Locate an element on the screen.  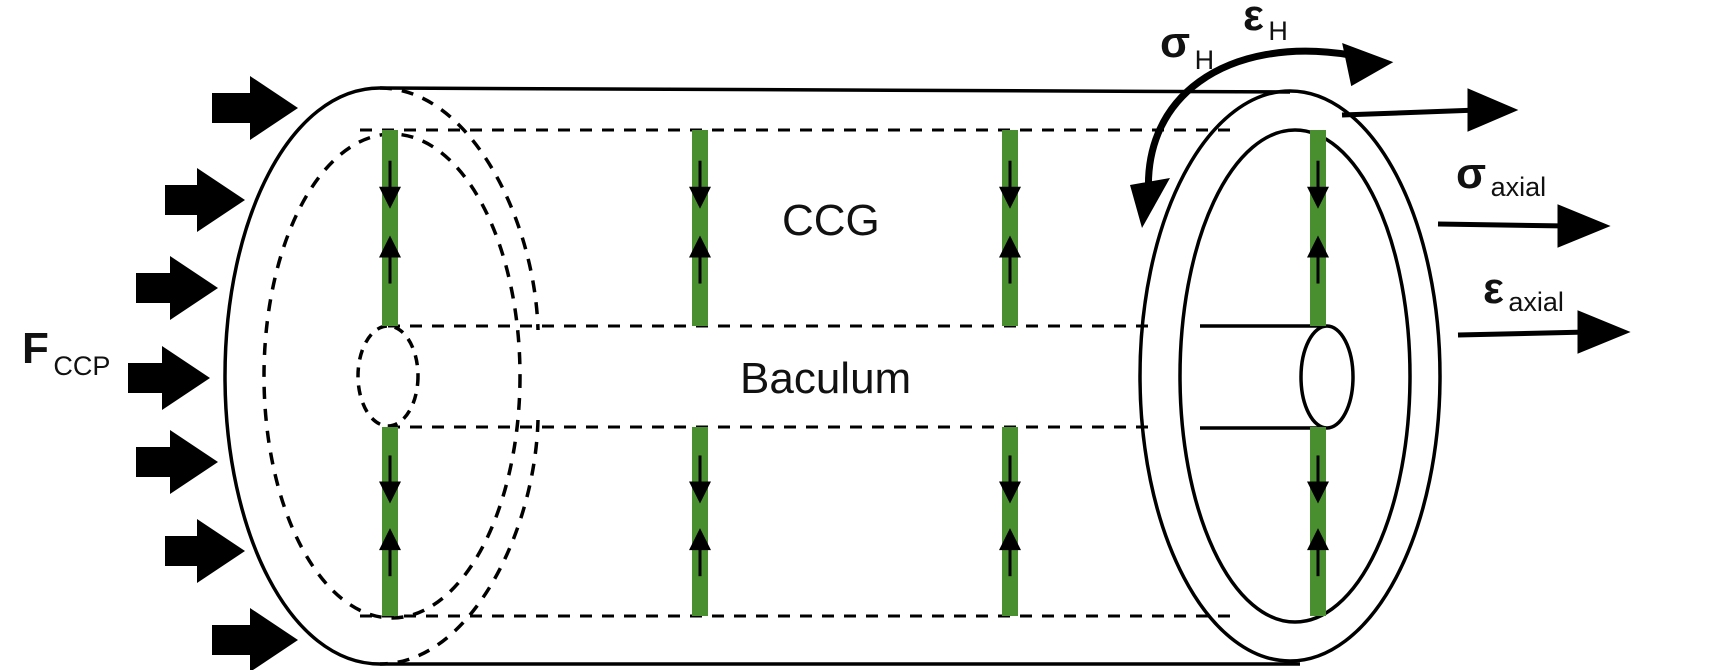
axial-stress-subscript: axial is located at coordinates (1519, 187).